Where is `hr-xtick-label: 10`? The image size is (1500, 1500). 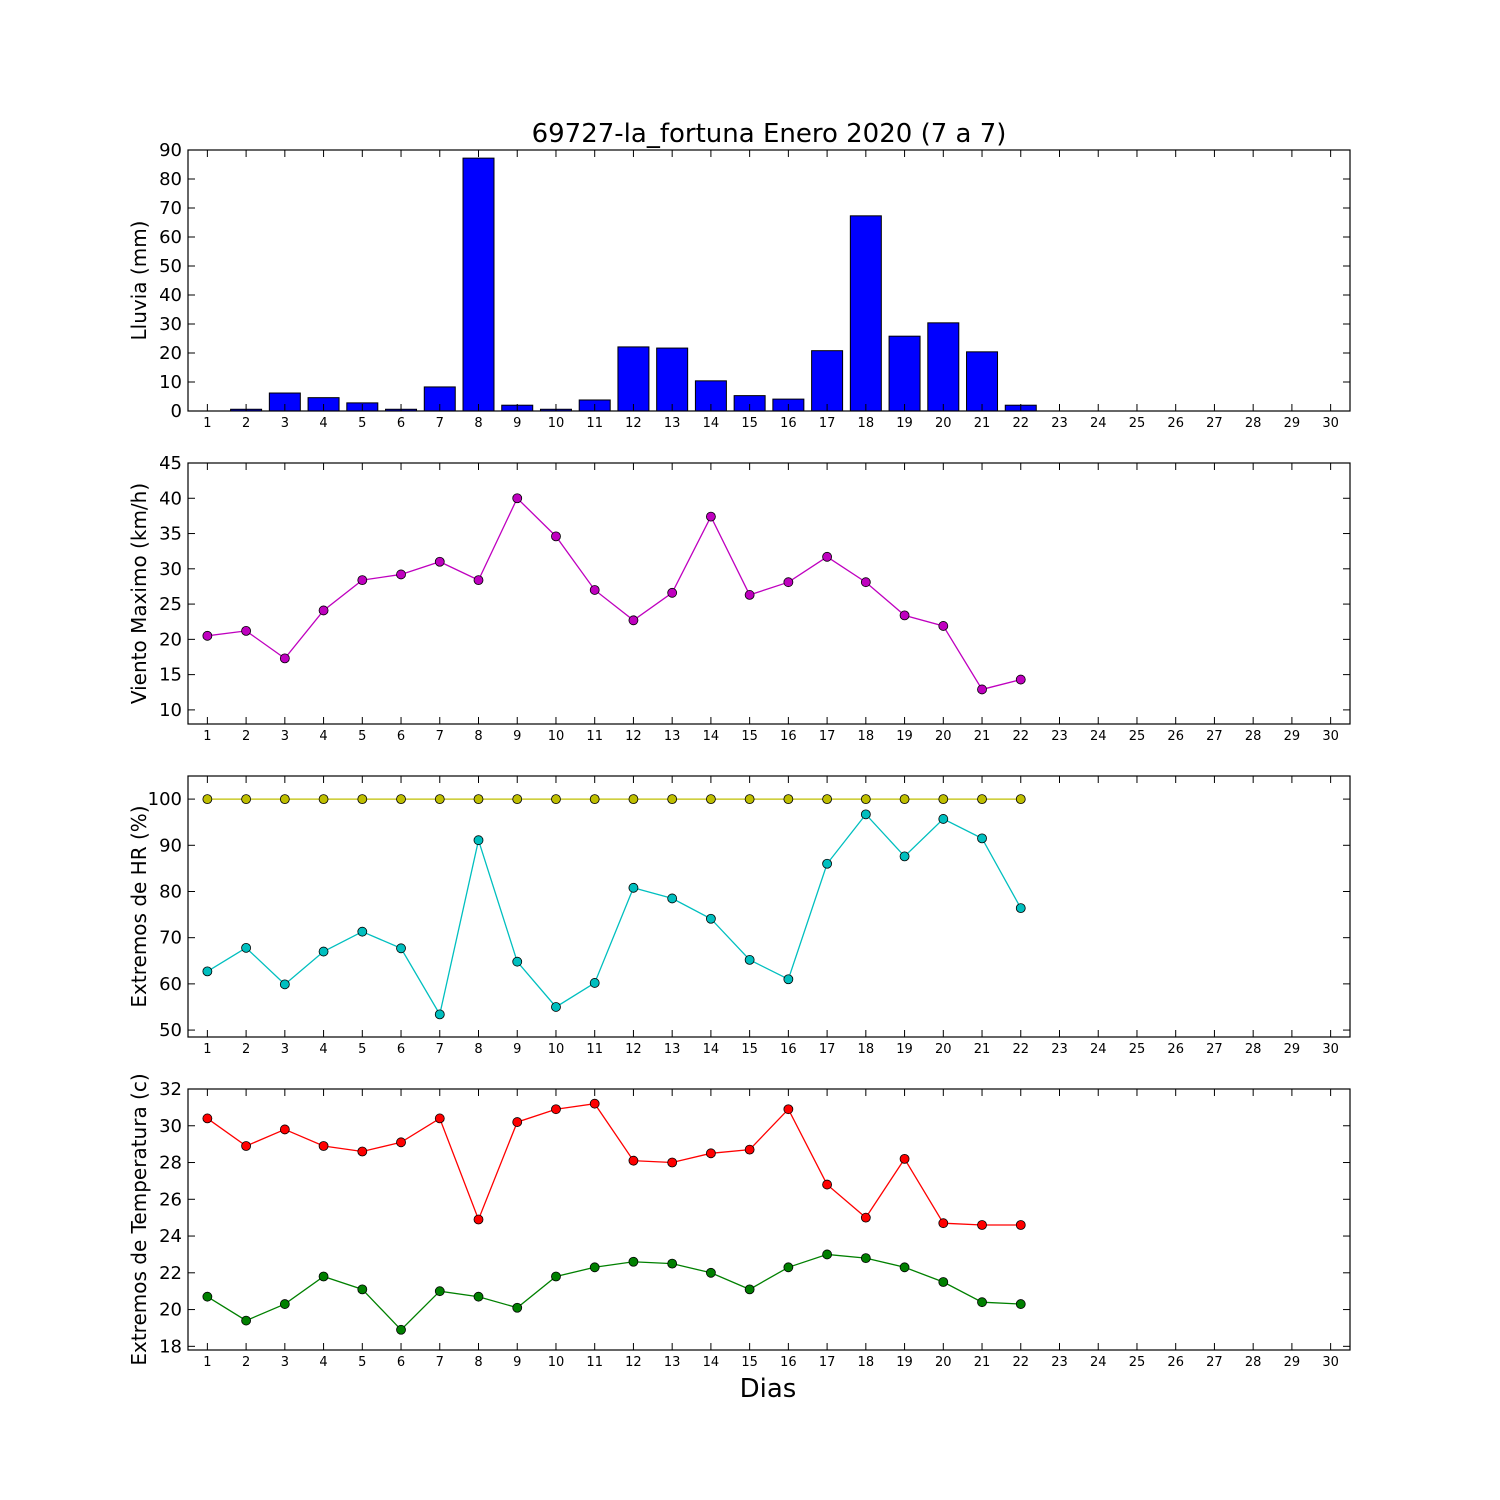 hr-xtick-label: 10 is located at coordinates (556, 1049).